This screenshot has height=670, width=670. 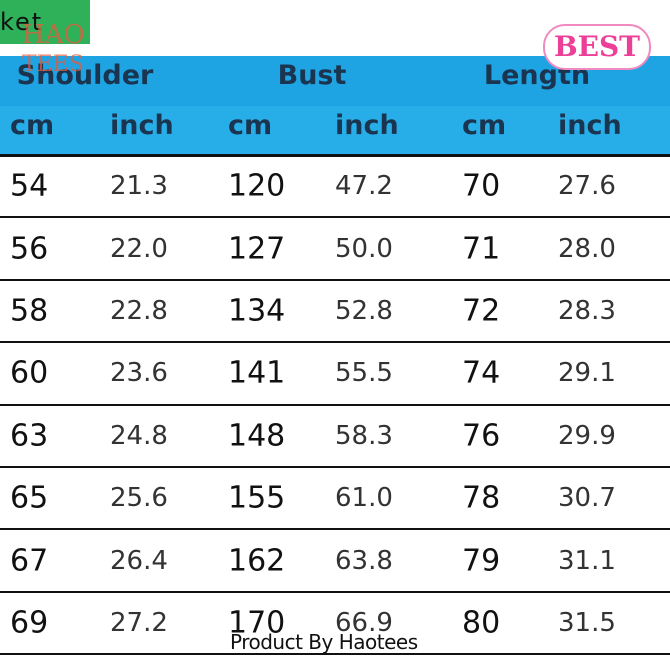 What do you see at coordinates (139, 248) in the screenshot?
I see `table-cell: 22.0` at bounding box center [139, 248].